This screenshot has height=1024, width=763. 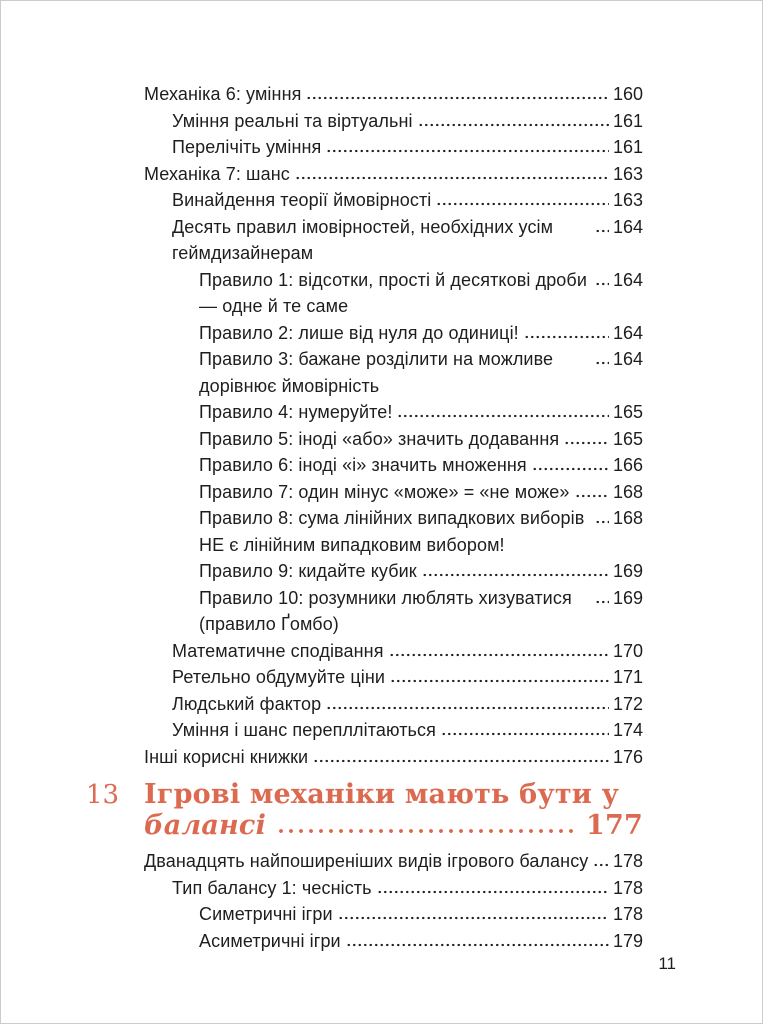 I want to click on toc-page-number: 171, so click(x=627, y=677).